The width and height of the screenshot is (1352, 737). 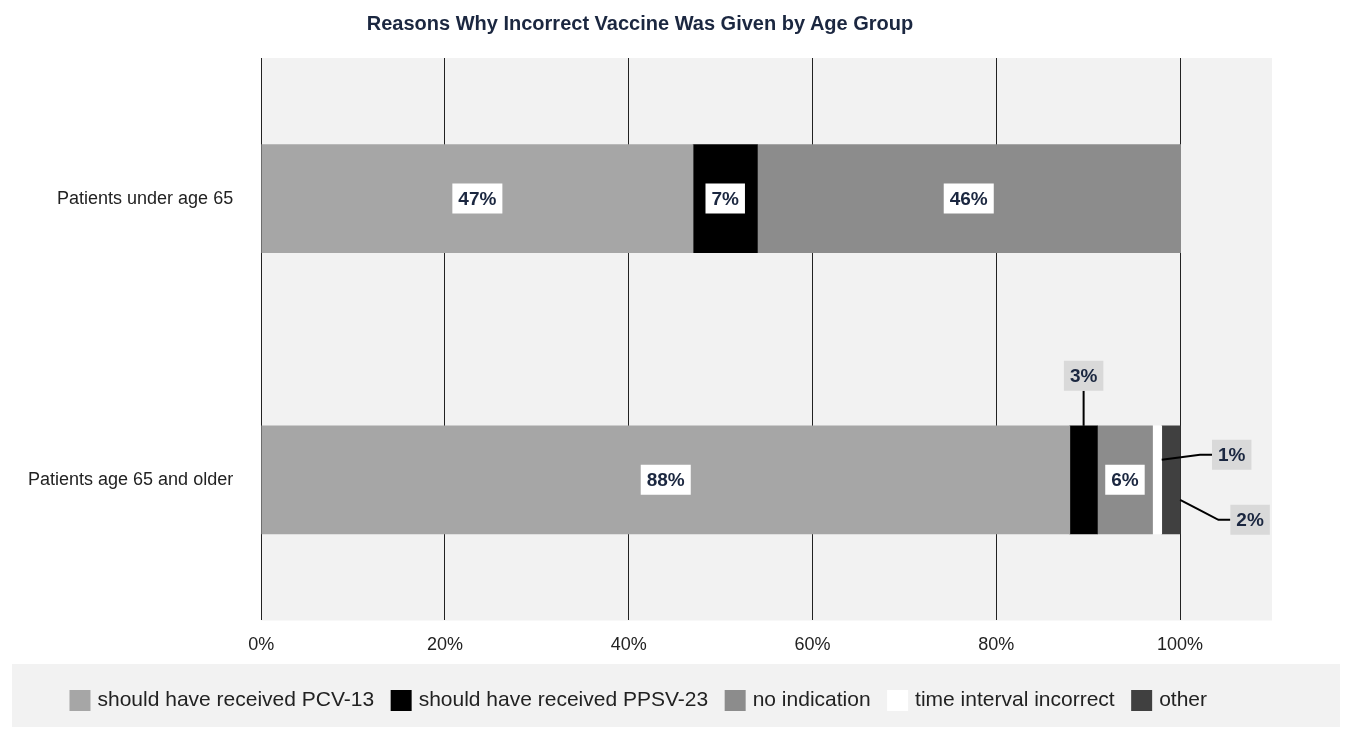 I want to click on y-tick-label: Patients age 65 and older, so click(x=131, y=478).